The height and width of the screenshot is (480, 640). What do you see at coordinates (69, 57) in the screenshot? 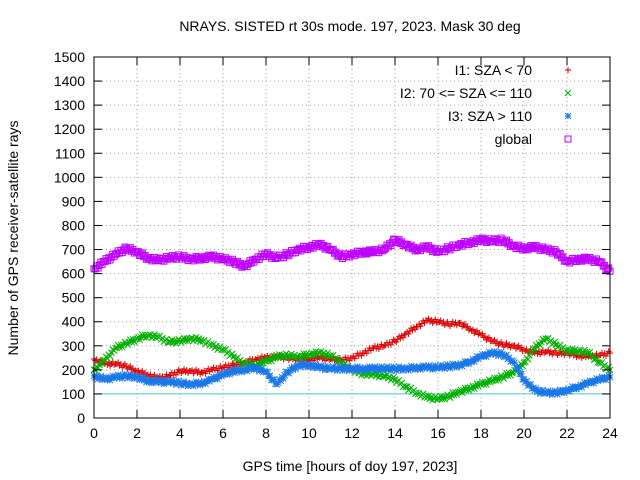
I see `y-tick-label: 1500` at bounding box center [69, 57].